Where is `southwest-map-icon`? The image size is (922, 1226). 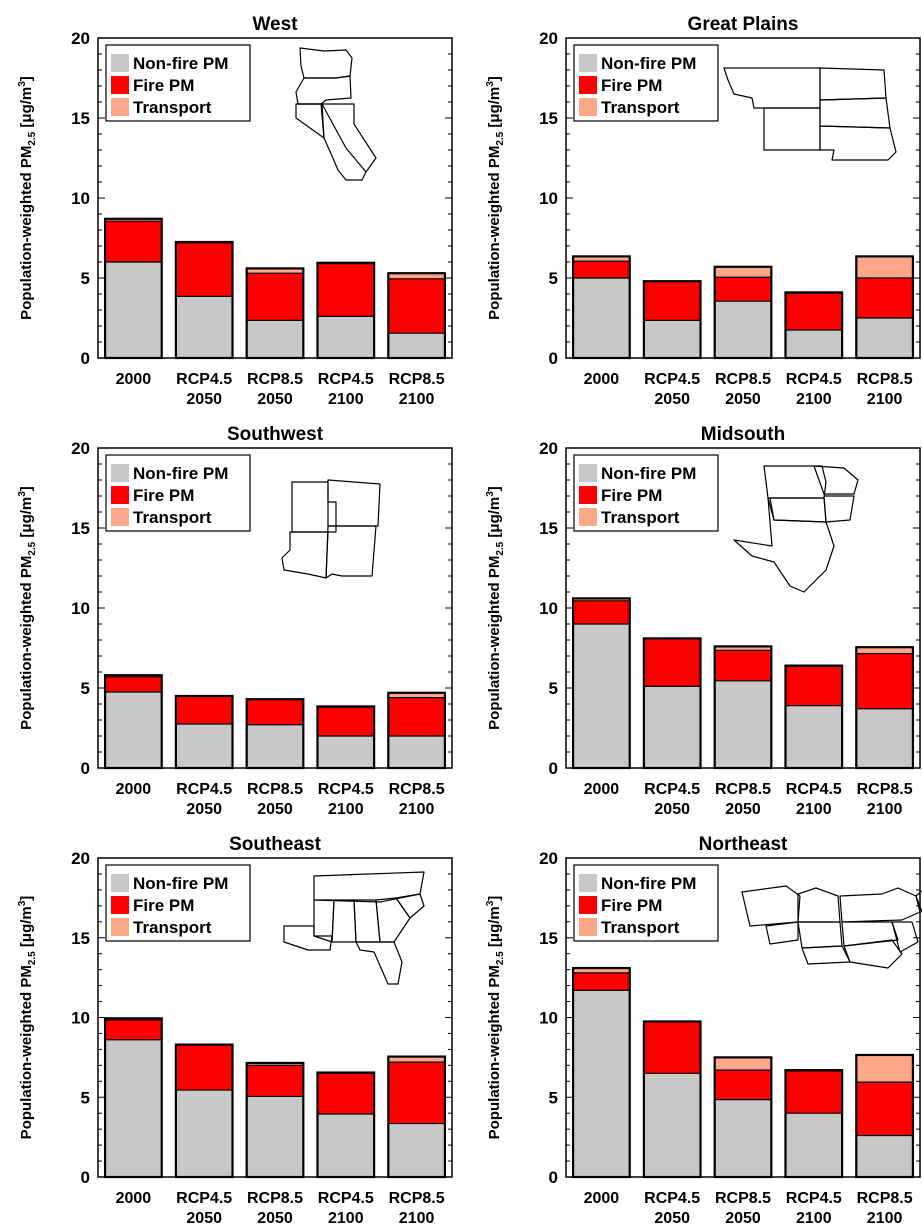
southwest-map-icon is located at coordinates (331, 529).